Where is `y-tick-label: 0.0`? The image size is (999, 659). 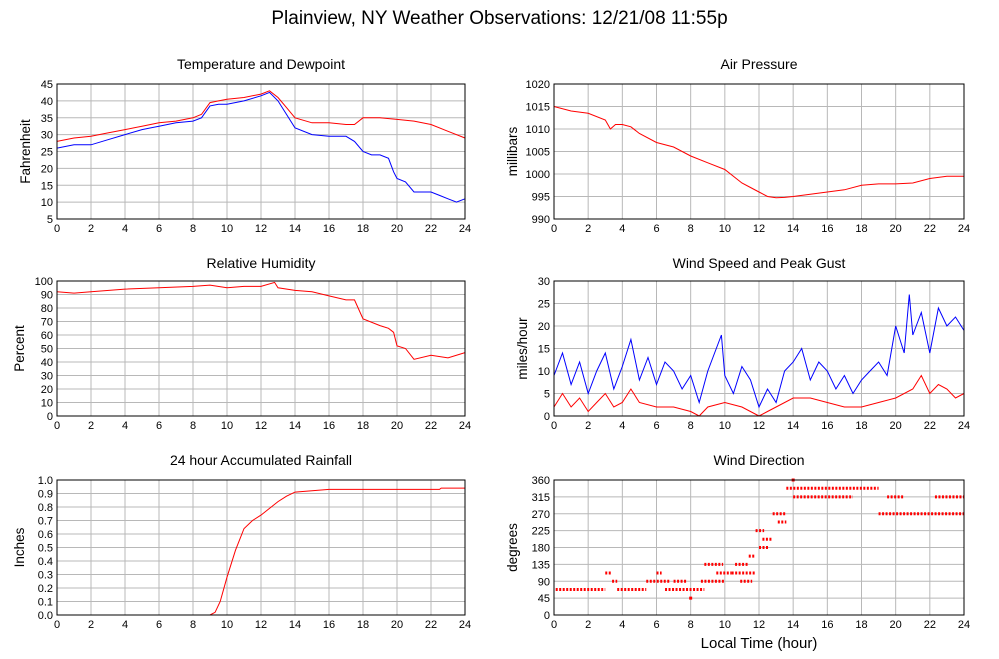 y-tick-label: 0.0 is located at coordinates (45, 616).